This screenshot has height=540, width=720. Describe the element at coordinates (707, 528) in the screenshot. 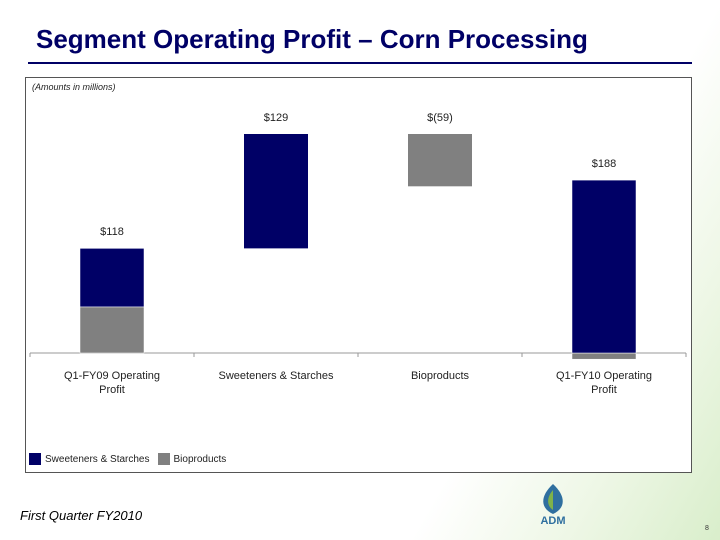

I see `page-number: 8` at that location.